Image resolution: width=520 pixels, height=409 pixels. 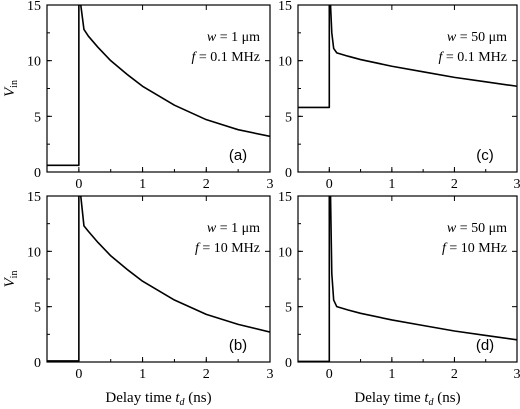 I want to click on x-tick-label-c: 2, so click(x=454, y=184).